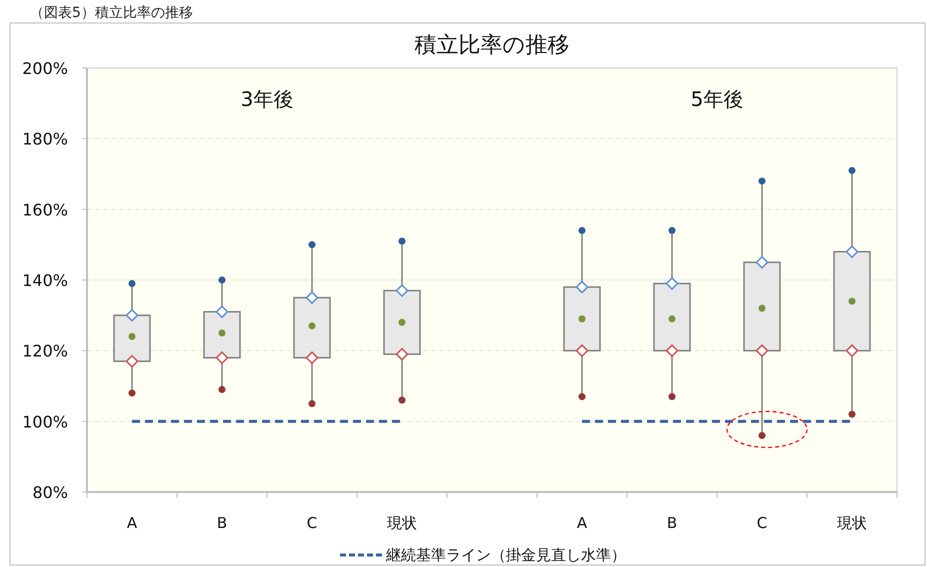 The width and height of the screenshot is (927, 567). Describe the element at coordinates (45, 68) in the screenshot. I see `y-tick-label: 200%` at that location.